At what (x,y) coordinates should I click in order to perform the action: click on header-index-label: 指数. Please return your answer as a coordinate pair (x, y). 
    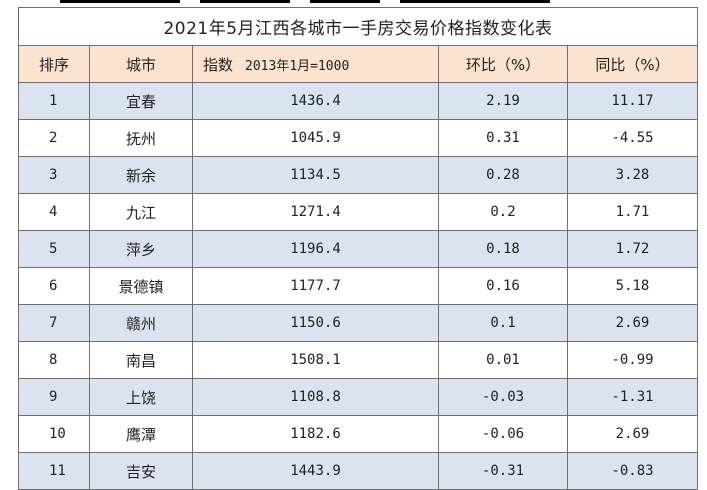
    Looking at the image, I should click on (218, 64).